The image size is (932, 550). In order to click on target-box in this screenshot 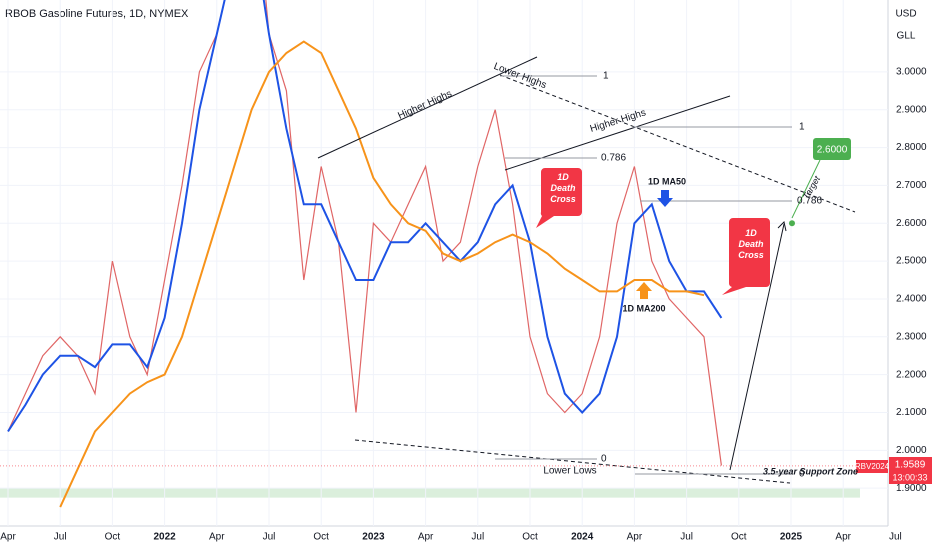, I will do `click(832, 149)`.